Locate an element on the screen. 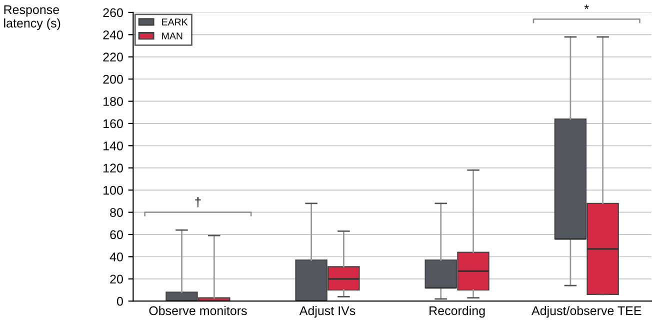 The width and height of the screenshot is (656, 328). y-tick-label: 140 is located at coordinates (113, 145).